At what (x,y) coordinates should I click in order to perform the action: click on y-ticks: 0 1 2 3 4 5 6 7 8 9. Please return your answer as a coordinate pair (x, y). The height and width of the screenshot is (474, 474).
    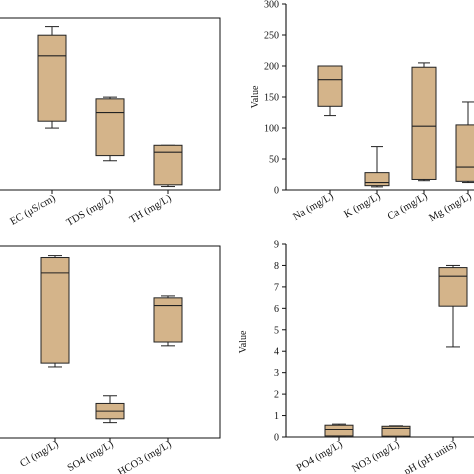
    Looking at the image, I should click on (280, 342).